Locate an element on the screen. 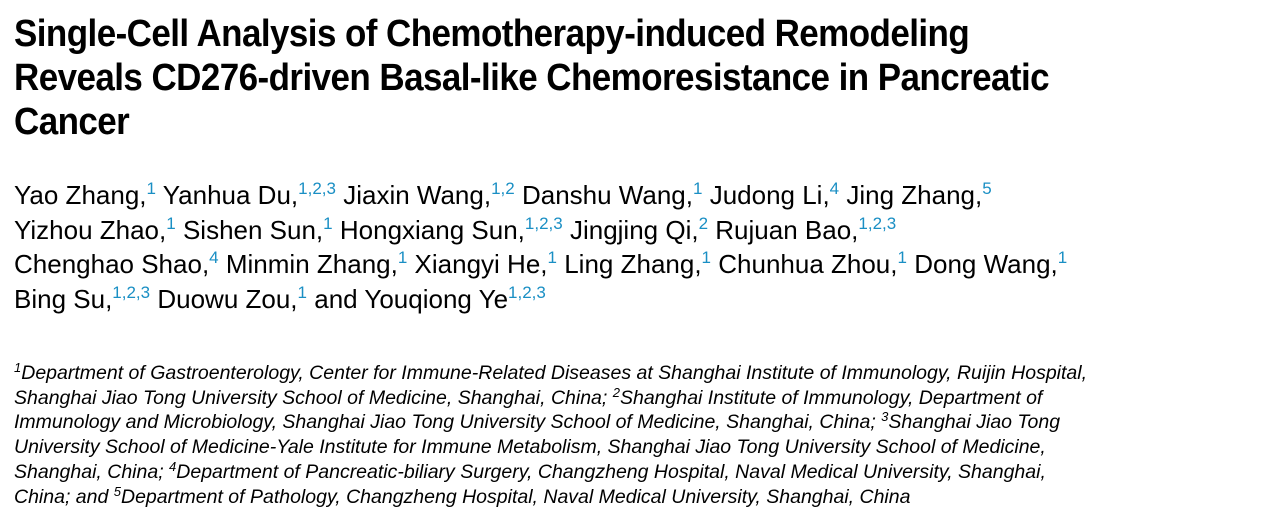 The image size is (1275, 510). author: Ling Zhang,1 is located at coordinates (637, 264).